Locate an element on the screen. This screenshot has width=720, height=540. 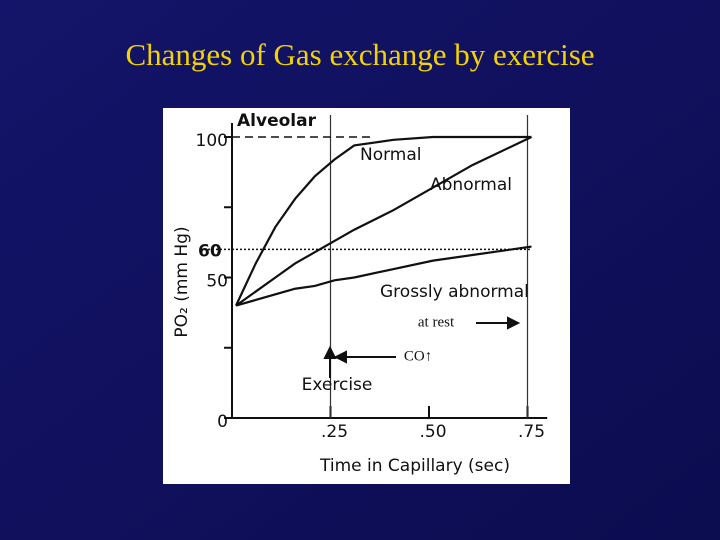
x-tick-label: .25 is located at coordinates (334, 432).